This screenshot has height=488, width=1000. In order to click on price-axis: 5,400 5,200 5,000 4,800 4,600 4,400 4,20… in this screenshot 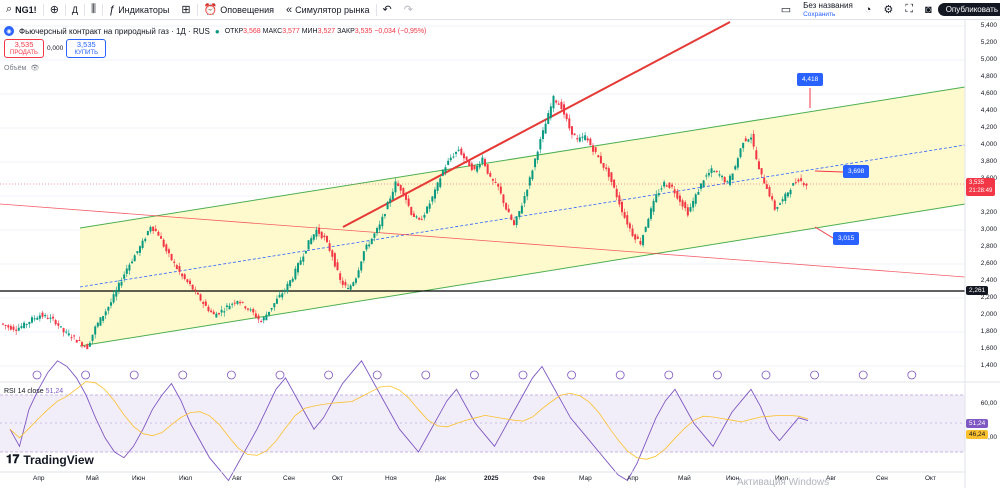, I will do `click(982, 240)`.